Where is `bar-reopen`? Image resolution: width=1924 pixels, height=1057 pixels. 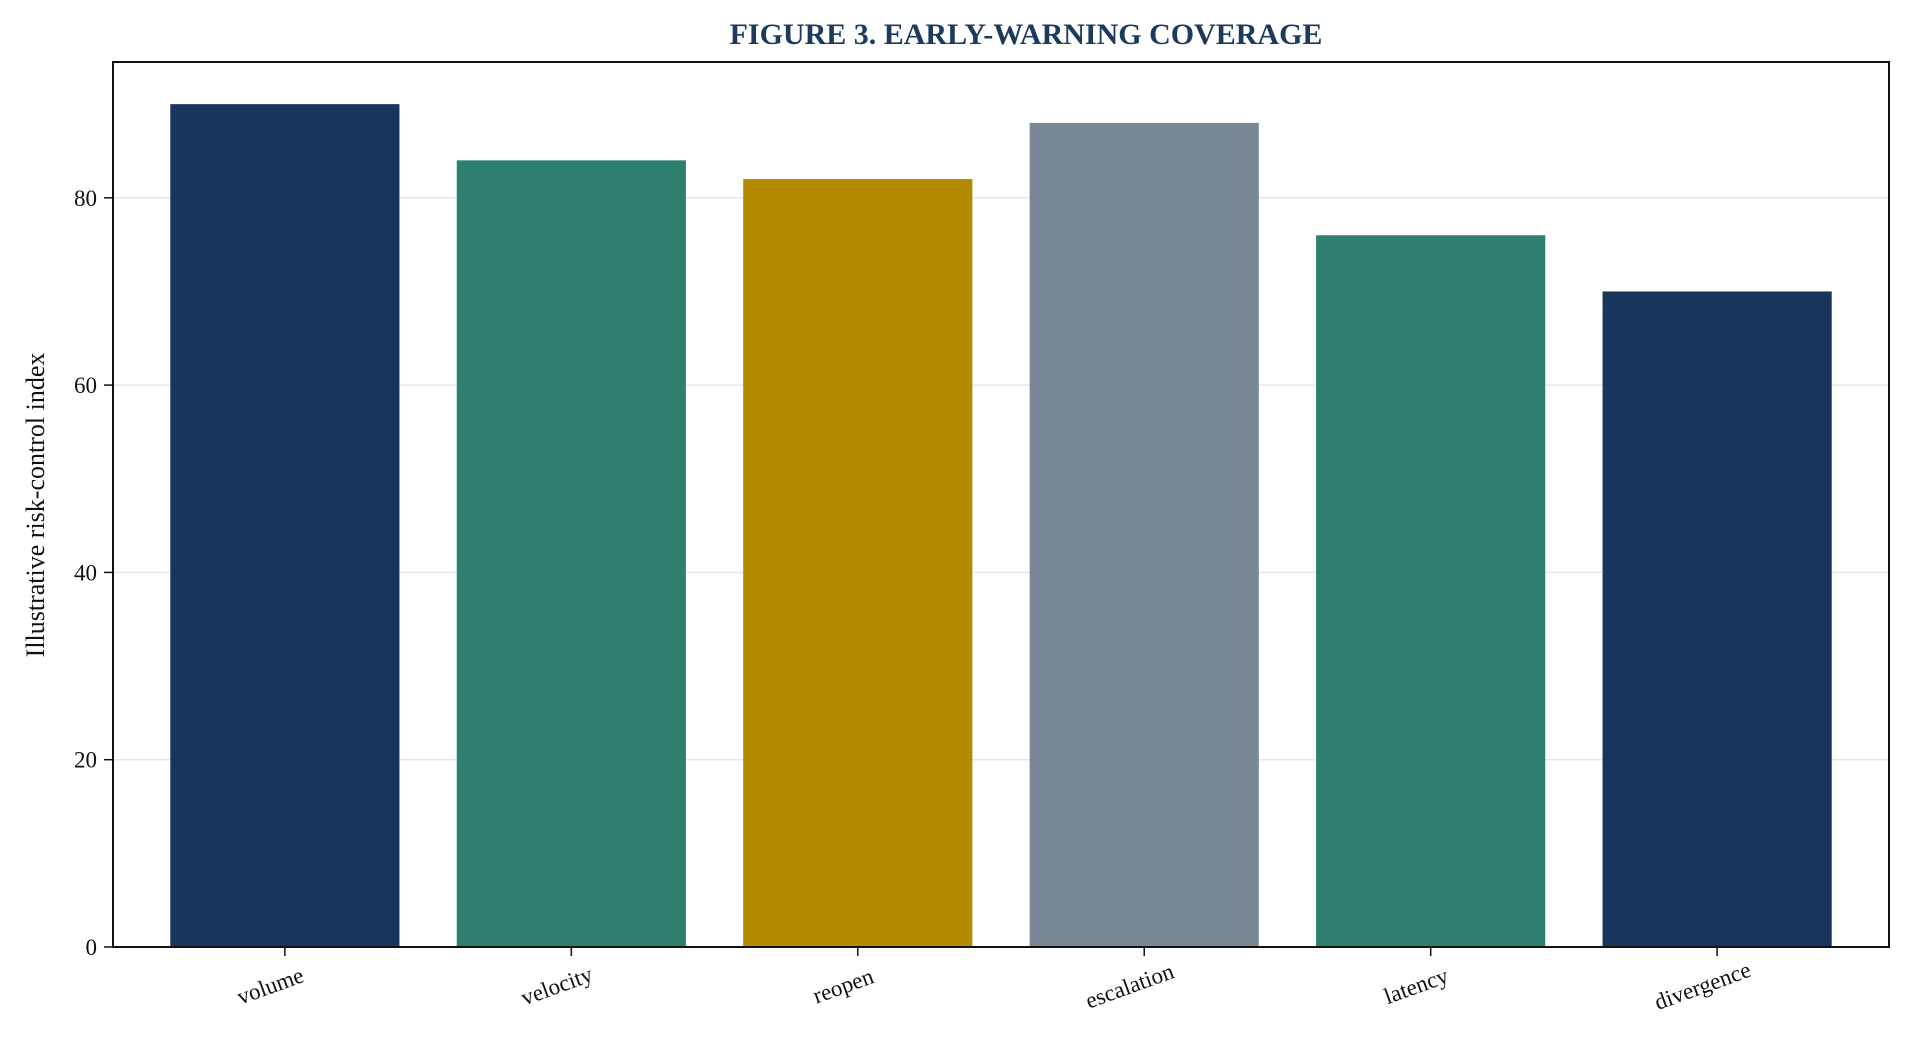
bar-reopen is located at coordinates (858, 563).